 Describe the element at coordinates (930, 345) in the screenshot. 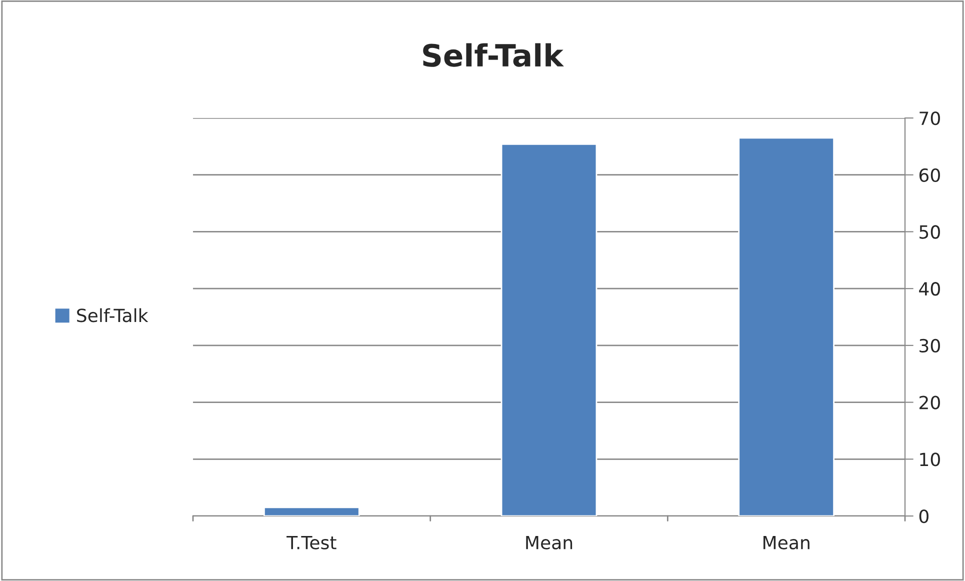

I see `y-tick-label: 30` at that location.